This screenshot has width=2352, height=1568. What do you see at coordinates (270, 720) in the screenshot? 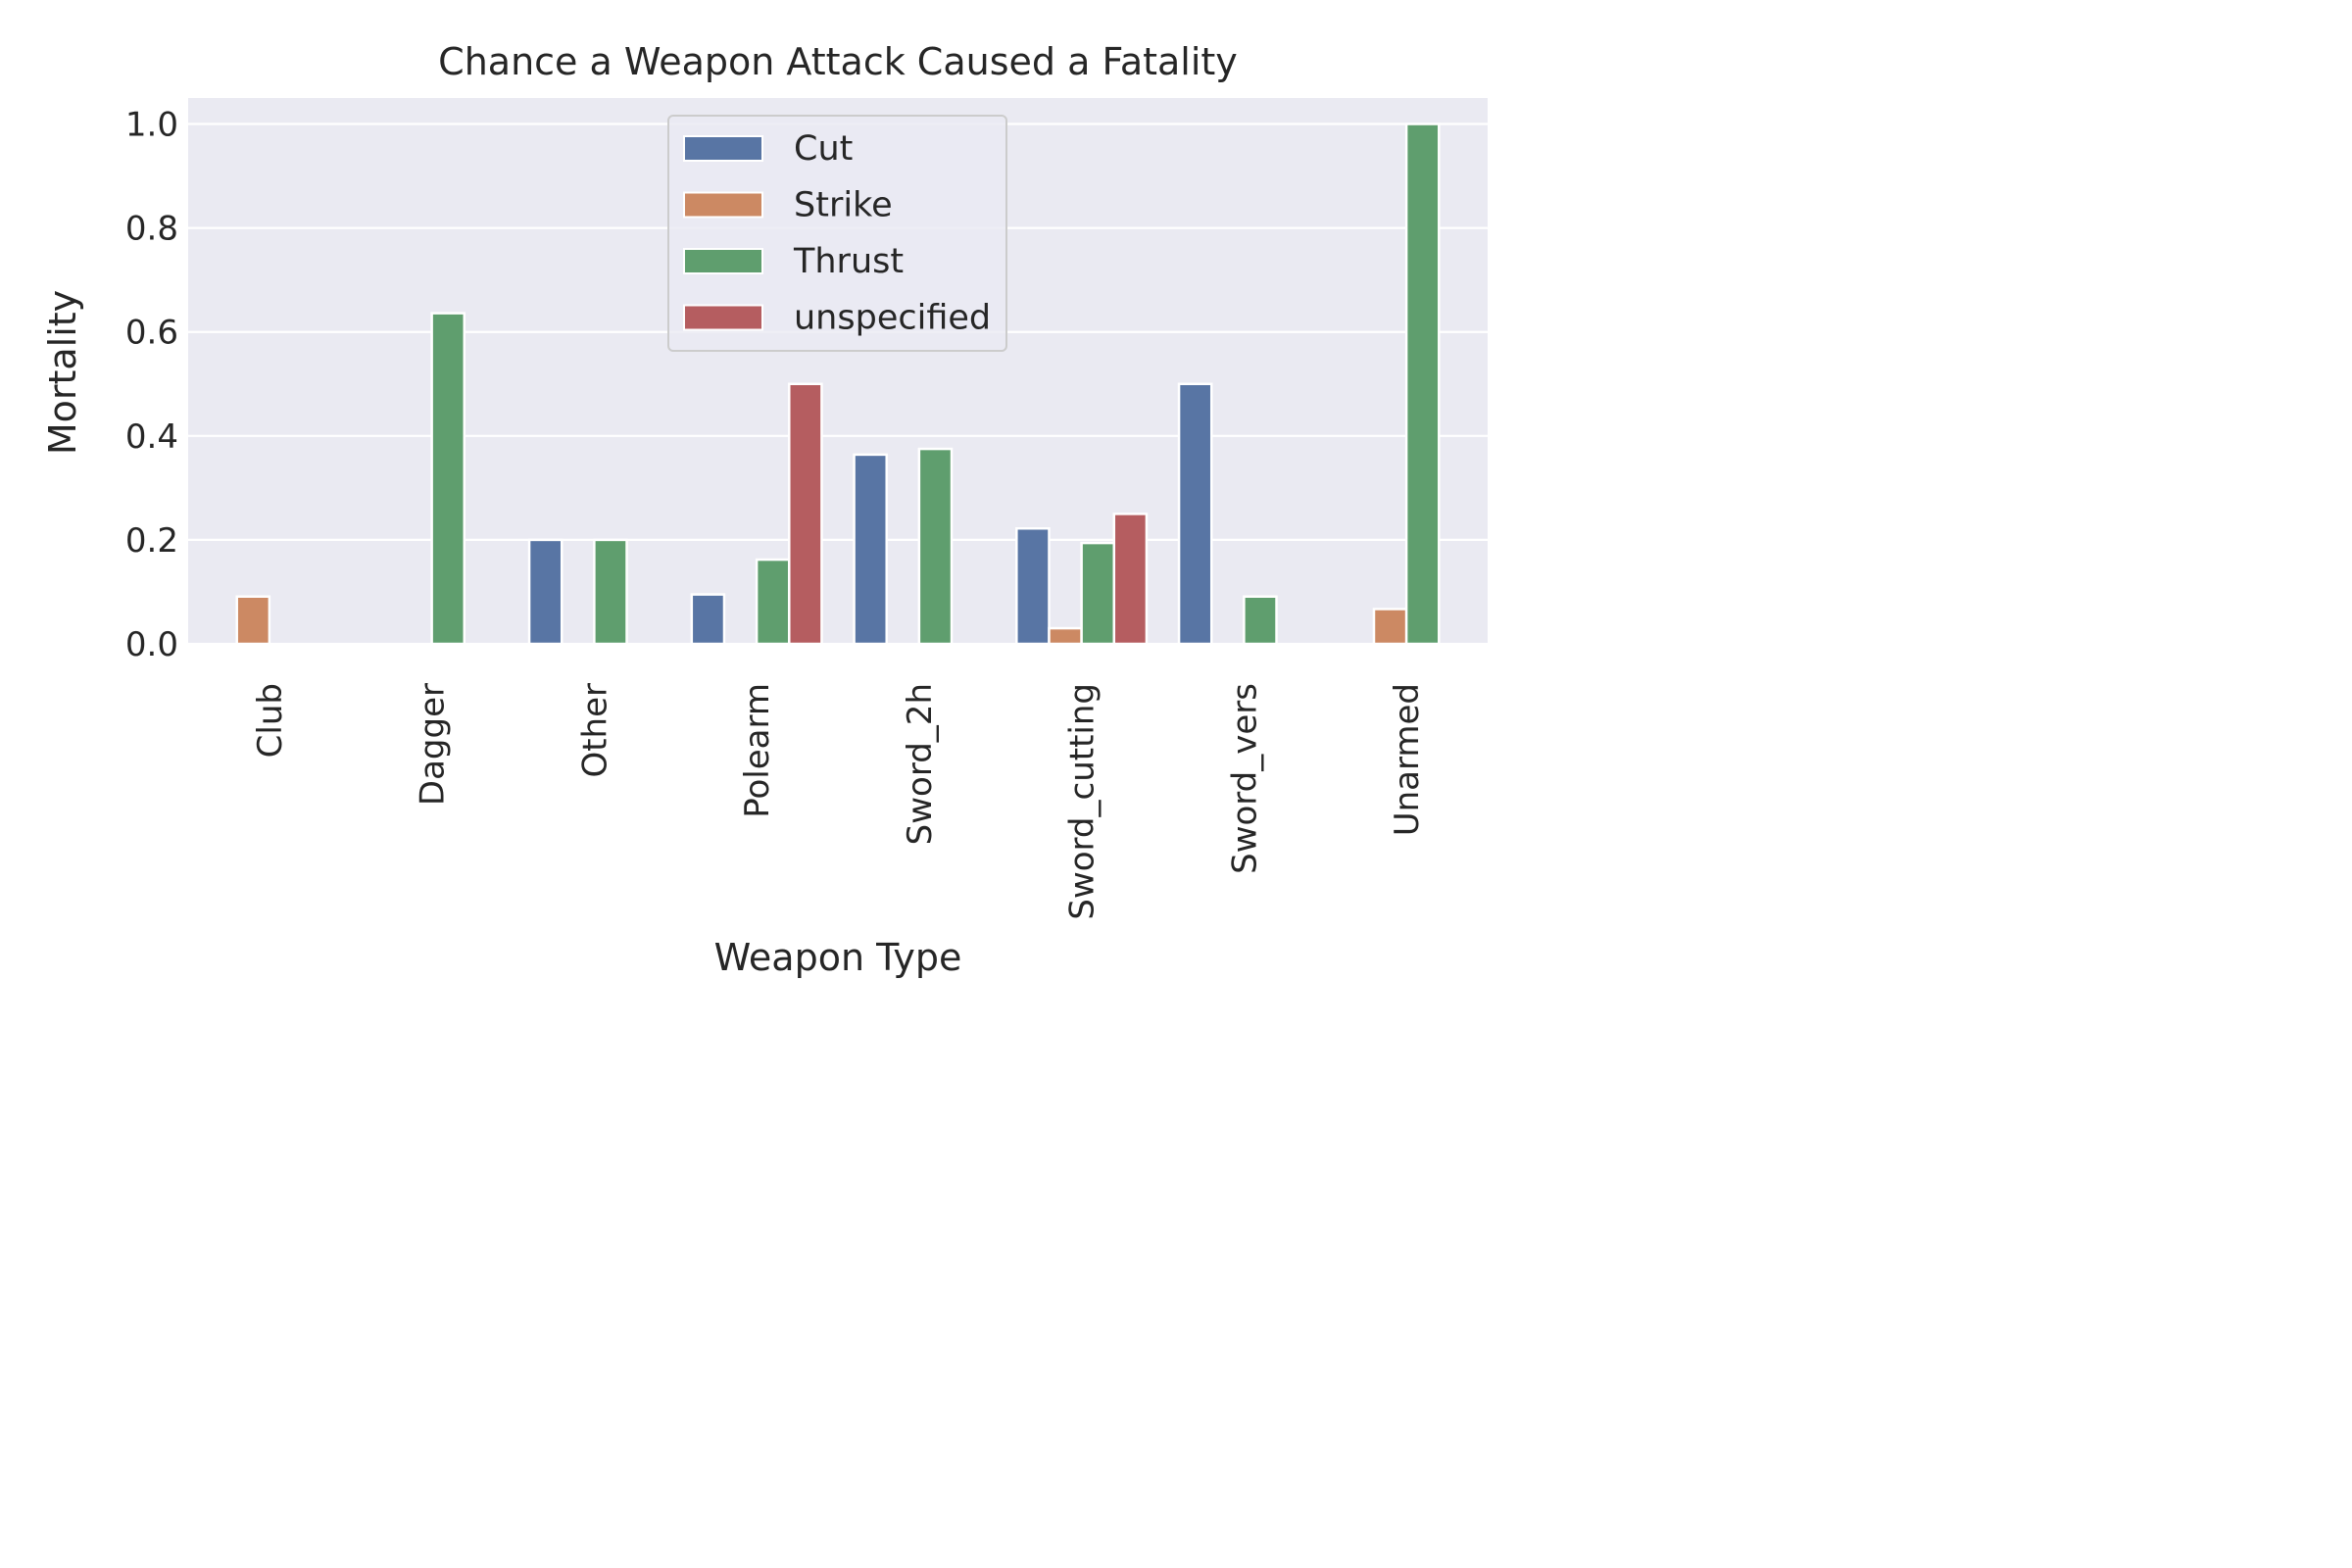
I see `x-tick-label: Club` at bounding box center [270, 720].